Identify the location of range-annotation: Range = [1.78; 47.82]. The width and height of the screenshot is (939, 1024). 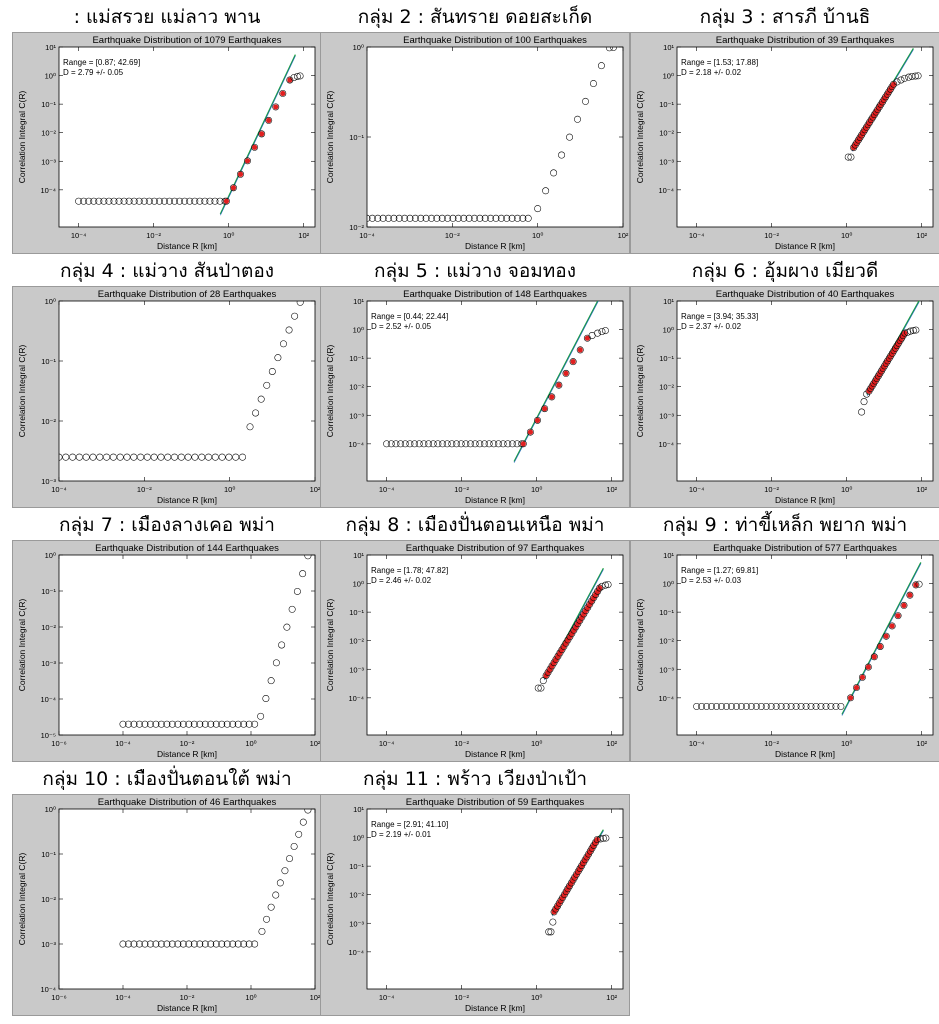
(409, 570).